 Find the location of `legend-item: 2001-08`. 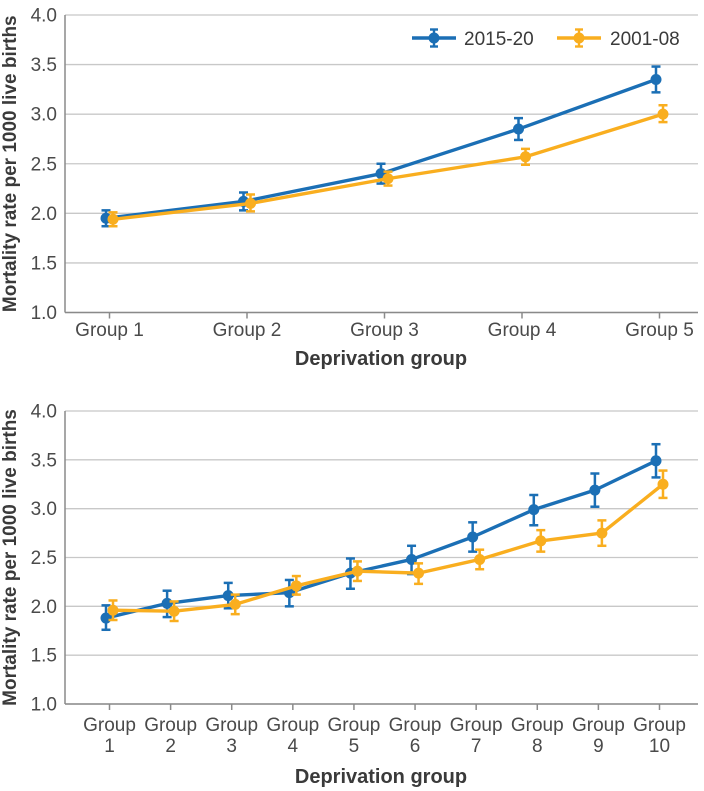

legend-item: 2001-08 is located at coordinates (618, 39).